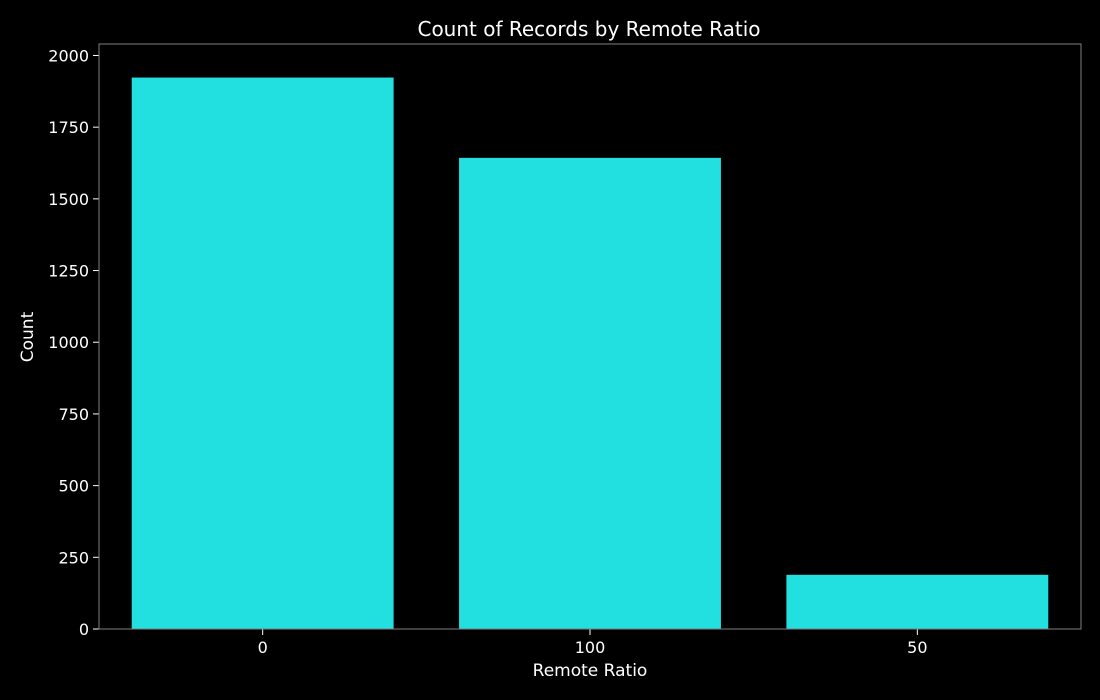  Describe the element at coordinates (73, 557) in the screenshot. I see `y-tick-label: 250` at that location.